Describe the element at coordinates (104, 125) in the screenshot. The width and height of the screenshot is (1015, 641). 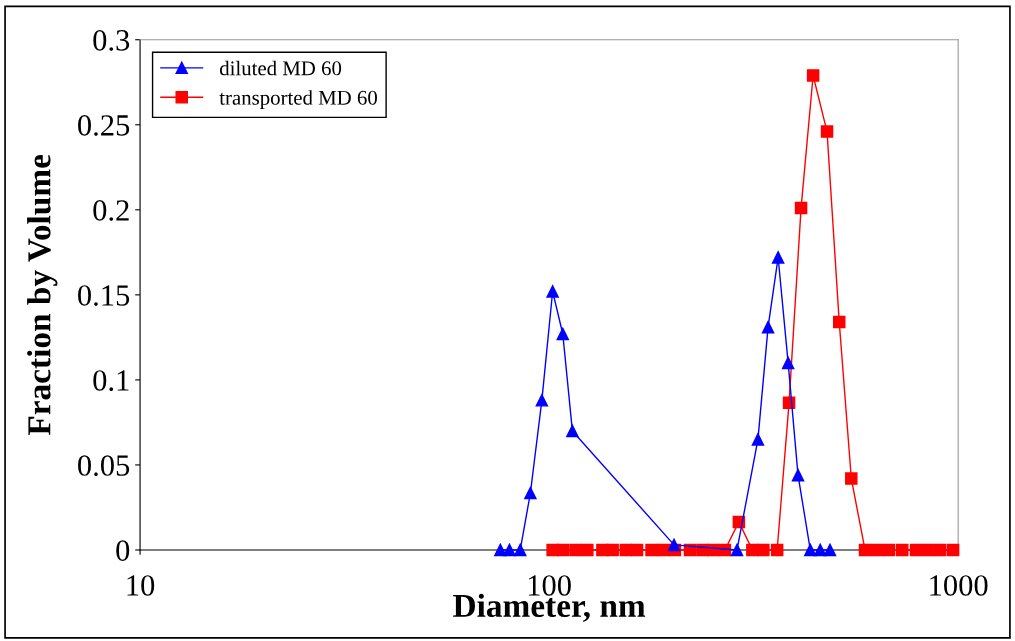
I see `y-tick-label: 0.25` at that location.